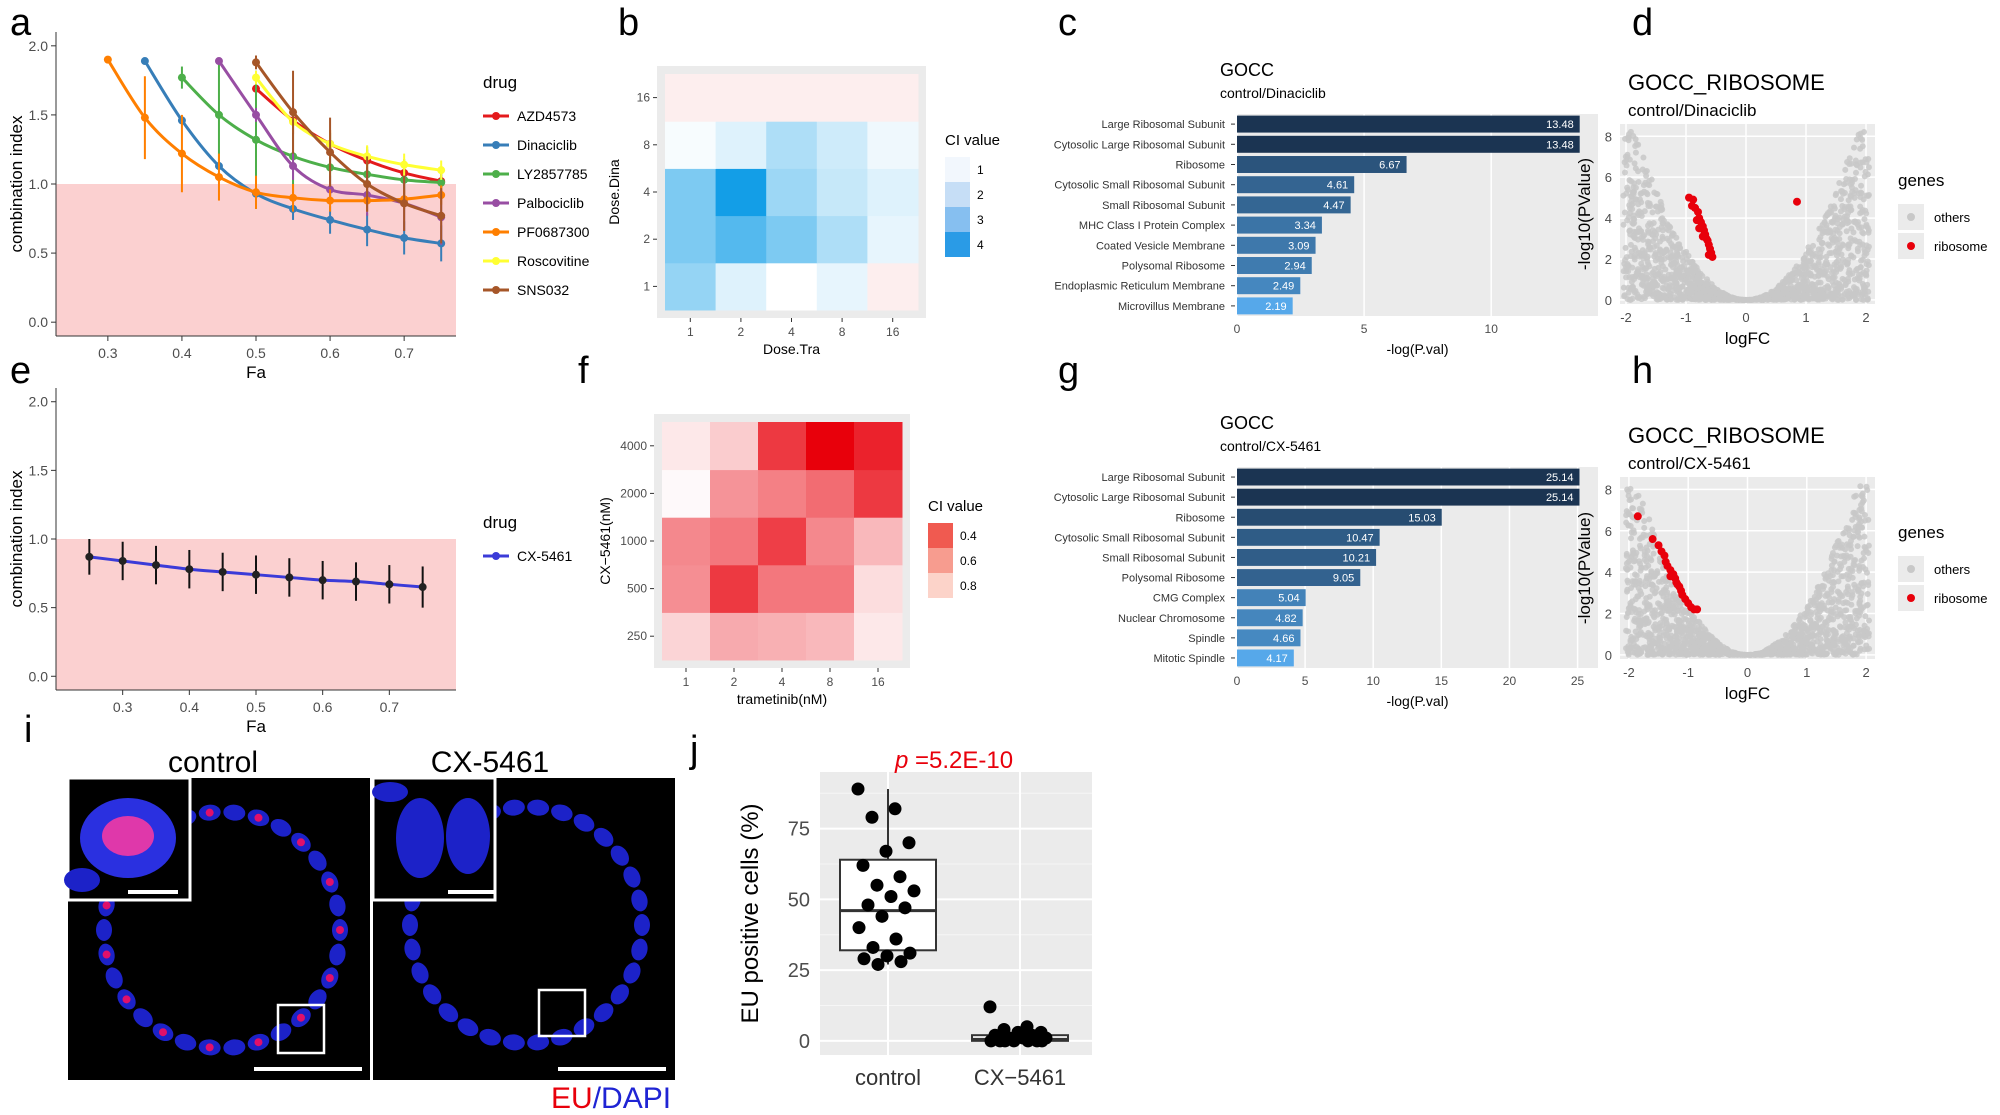 Image resolution: width=2000 pixels, height=1115 pixels. I want to click on legend-label: ribosome, so click(1960, 598).